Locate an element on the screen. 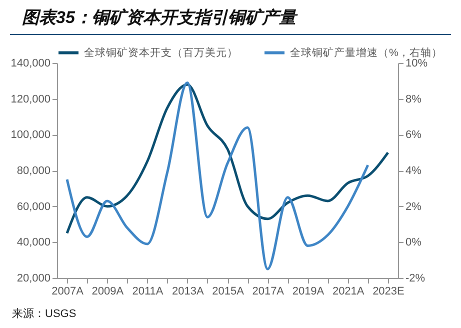  x-tick-label: 2011A is located at coordinates (148, 292).